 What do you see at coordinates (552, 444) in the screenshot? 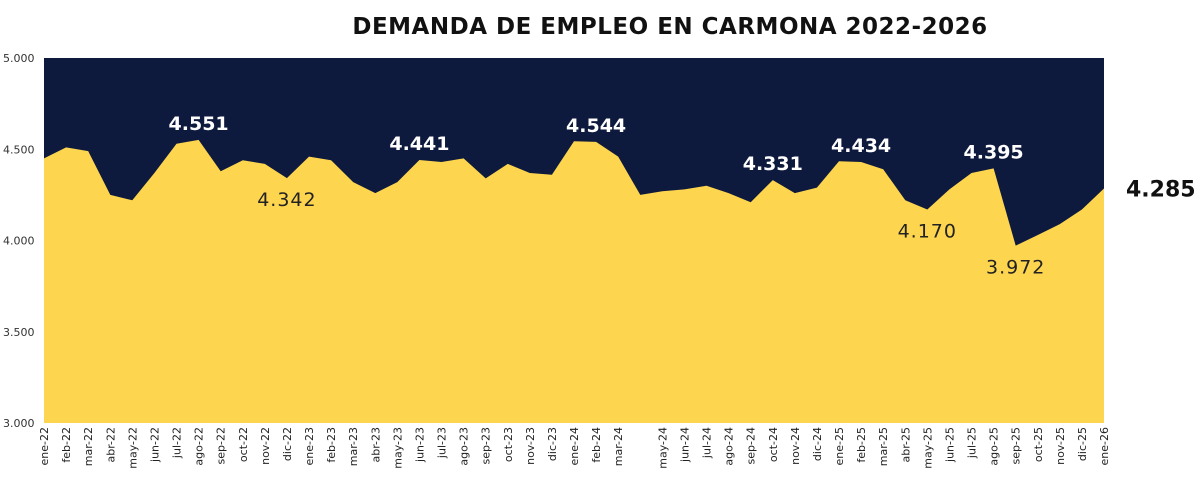
I see `x-tick-label: dic-23` at bounding box center [552, 444].